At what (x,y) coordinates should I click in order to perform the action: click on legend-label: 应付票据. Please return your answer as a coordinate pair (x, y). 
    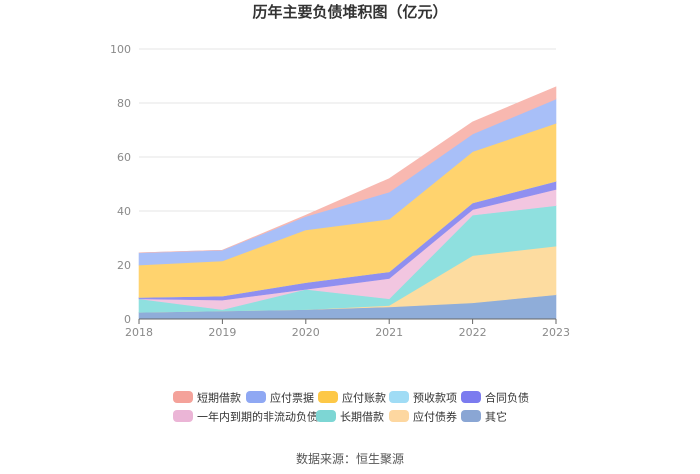
    Looking at the image, I should click on (292, 398).